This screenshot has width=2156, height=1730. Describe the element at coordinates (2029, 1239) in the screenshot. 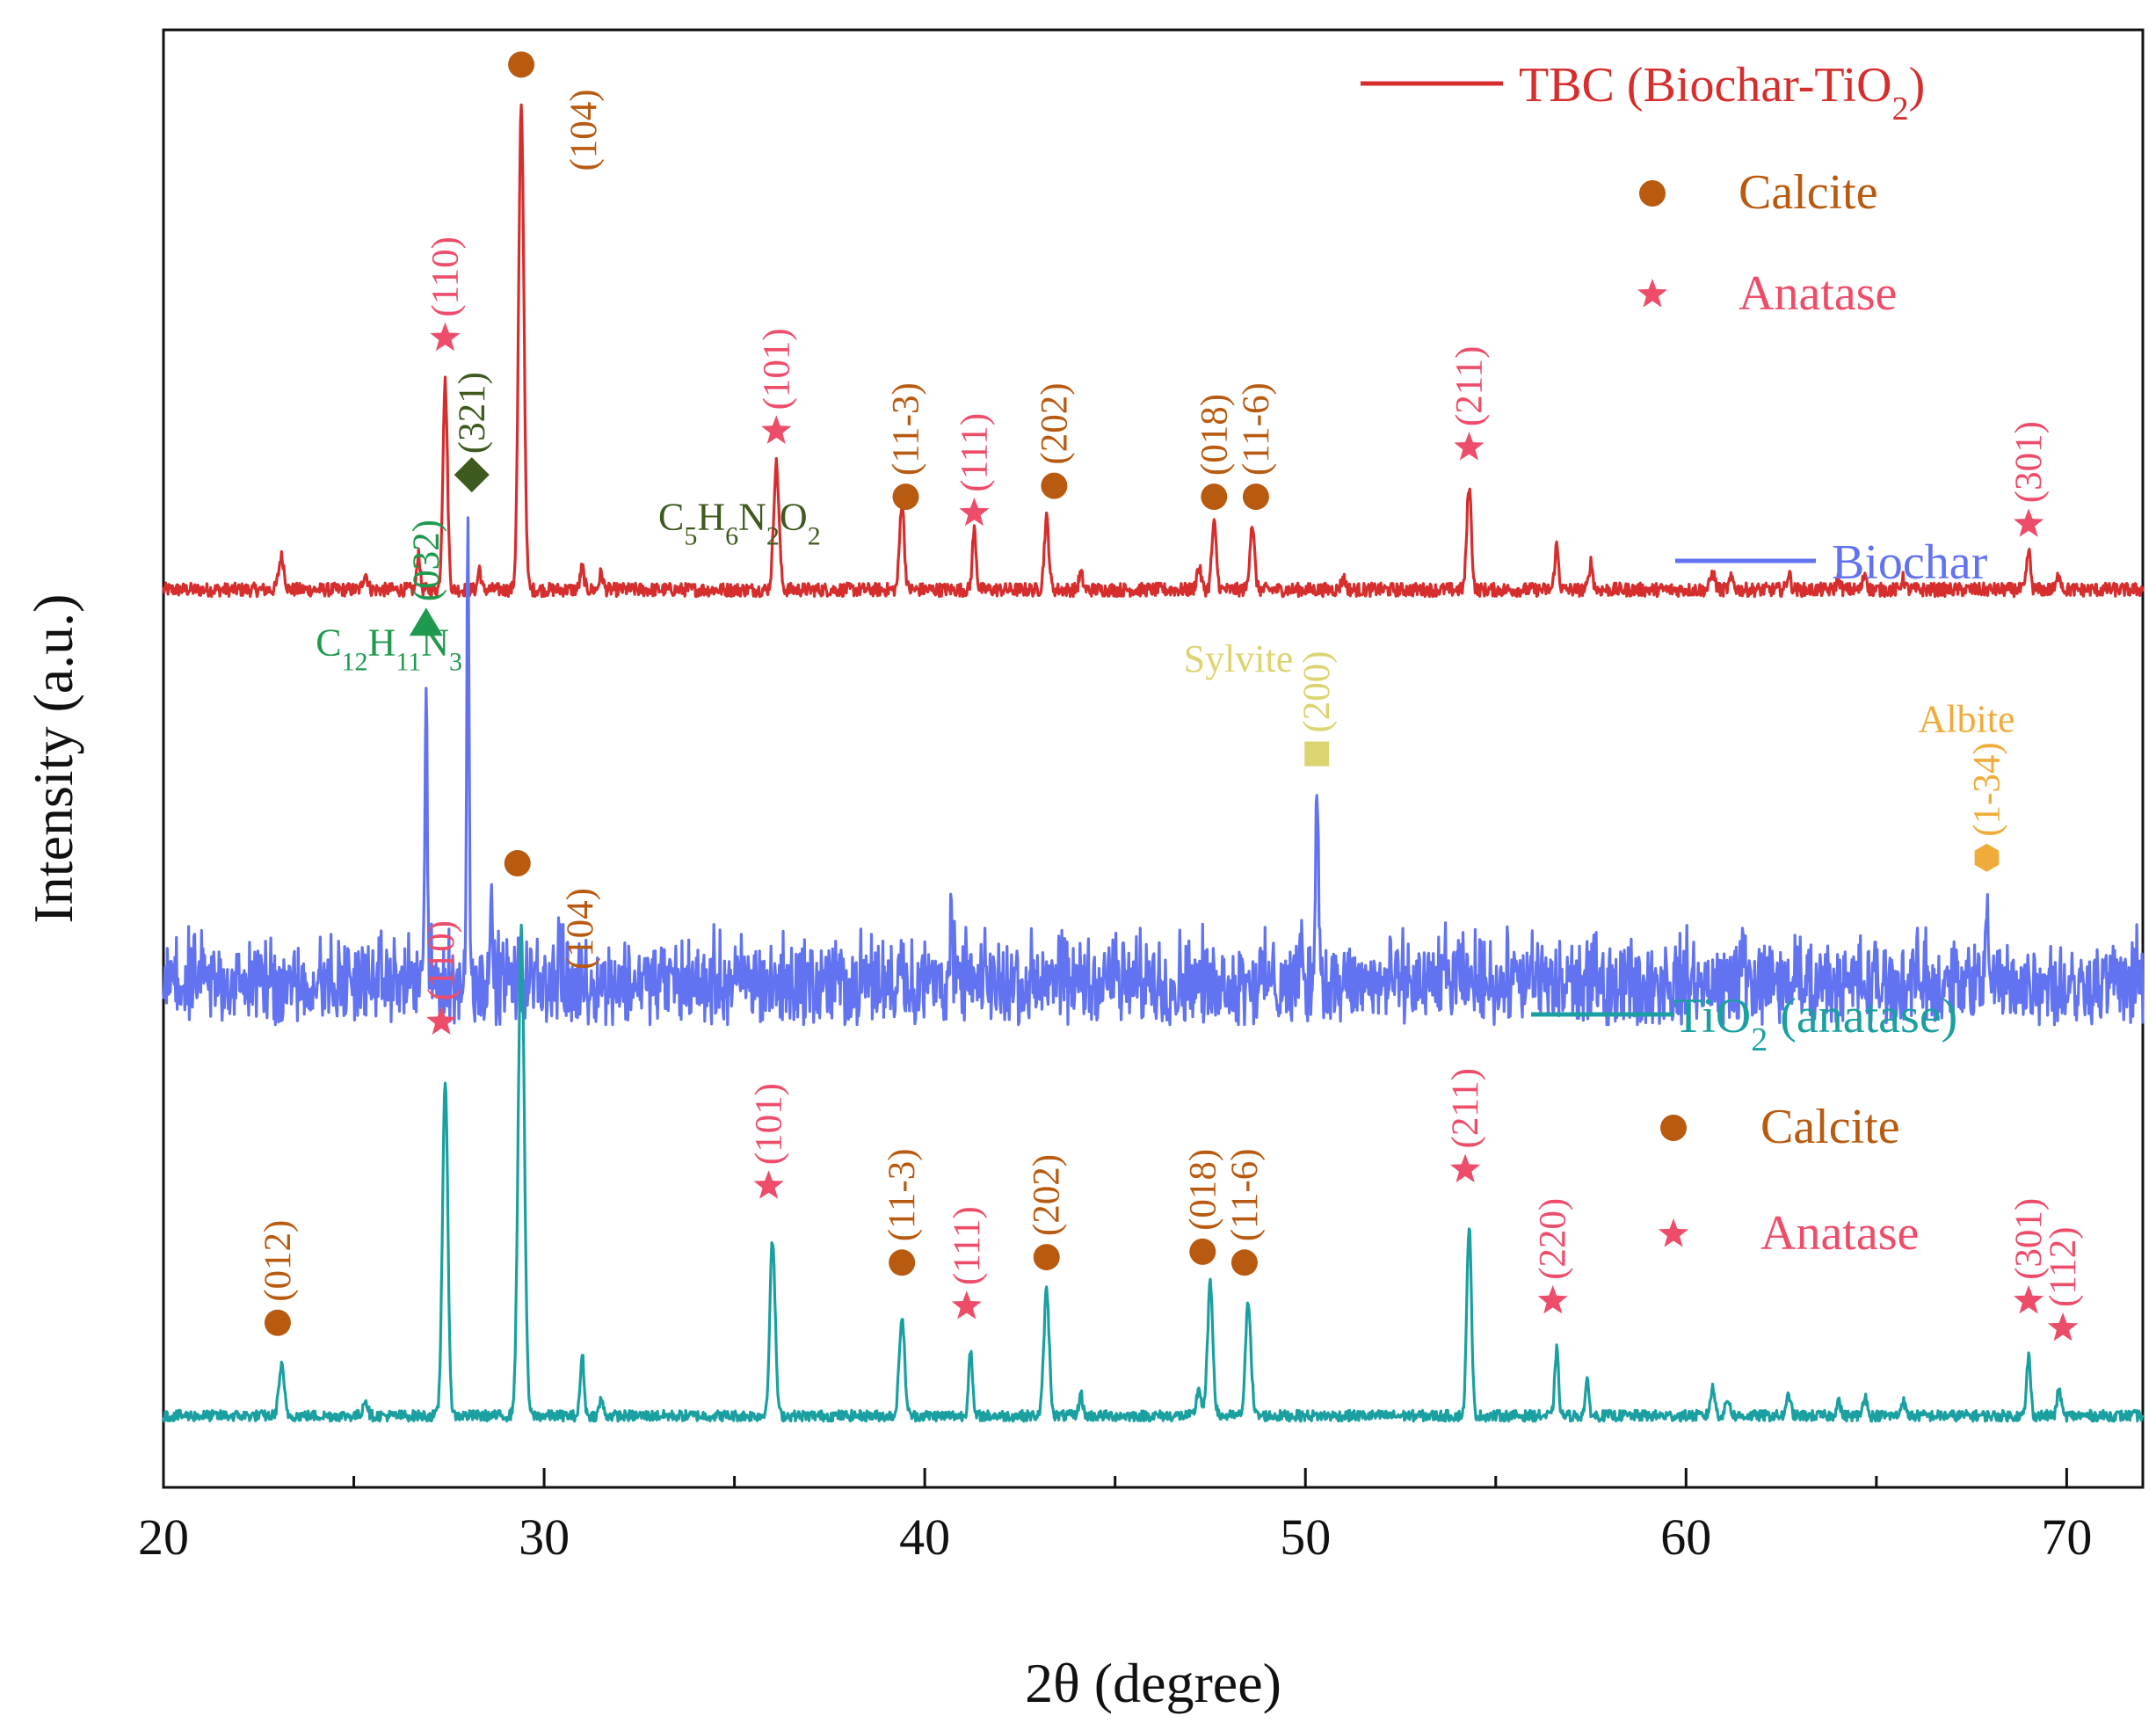

I see `peak-label-2-11: (301)` at that location.